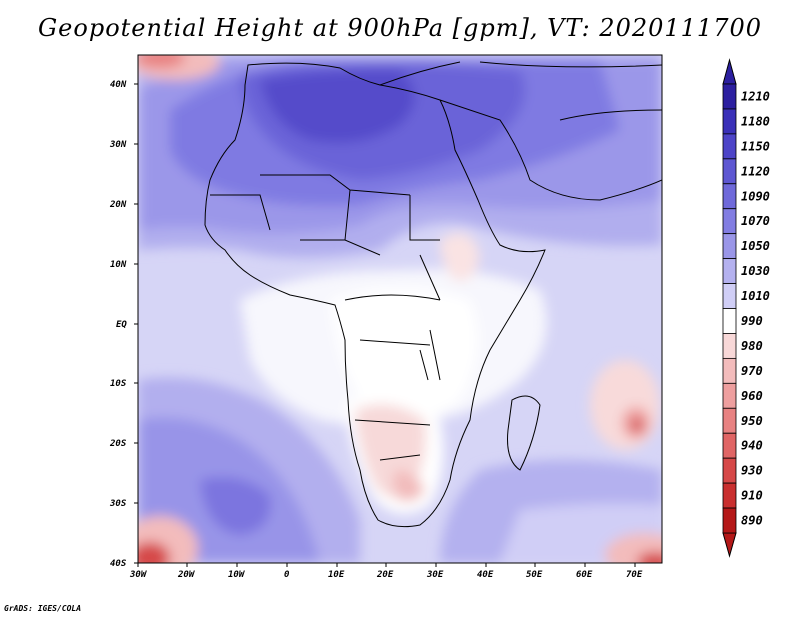  I want to click on lat-label: 40S, so click(118, 564).